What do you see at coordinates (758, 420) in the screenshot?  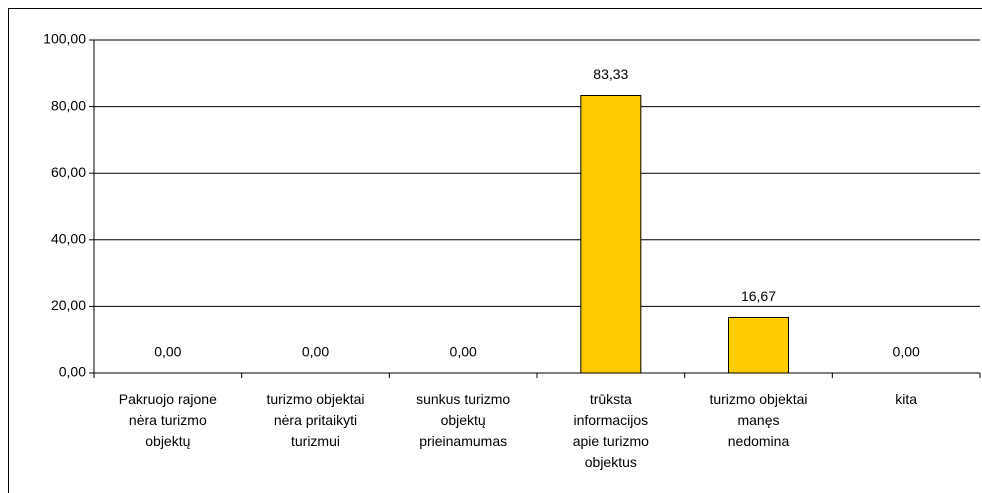 I see `x-tick-label: turizmo objektai manęs nedomina` at bounding box center [758, 420].